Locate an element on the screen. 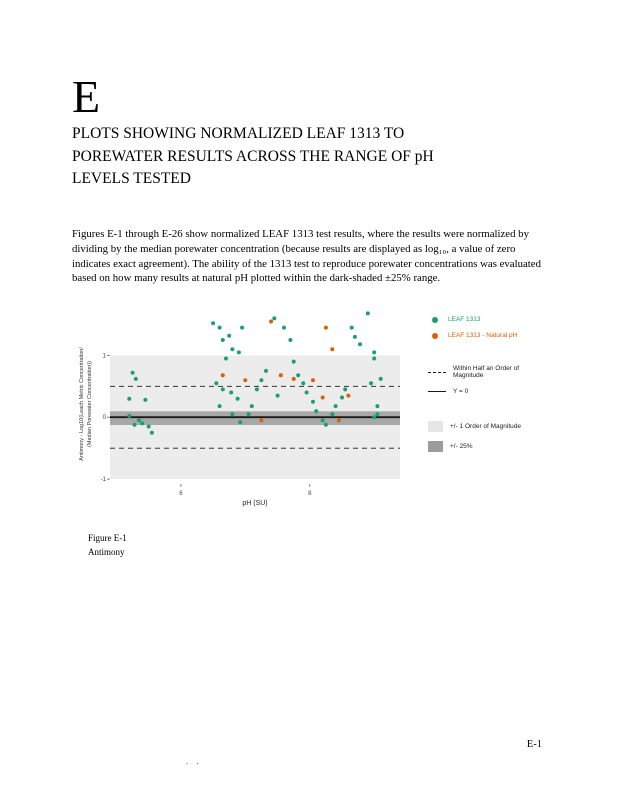  legend-group: Within Half an Order of Magnitude Y = 0 is located at coordinates (487, 380).